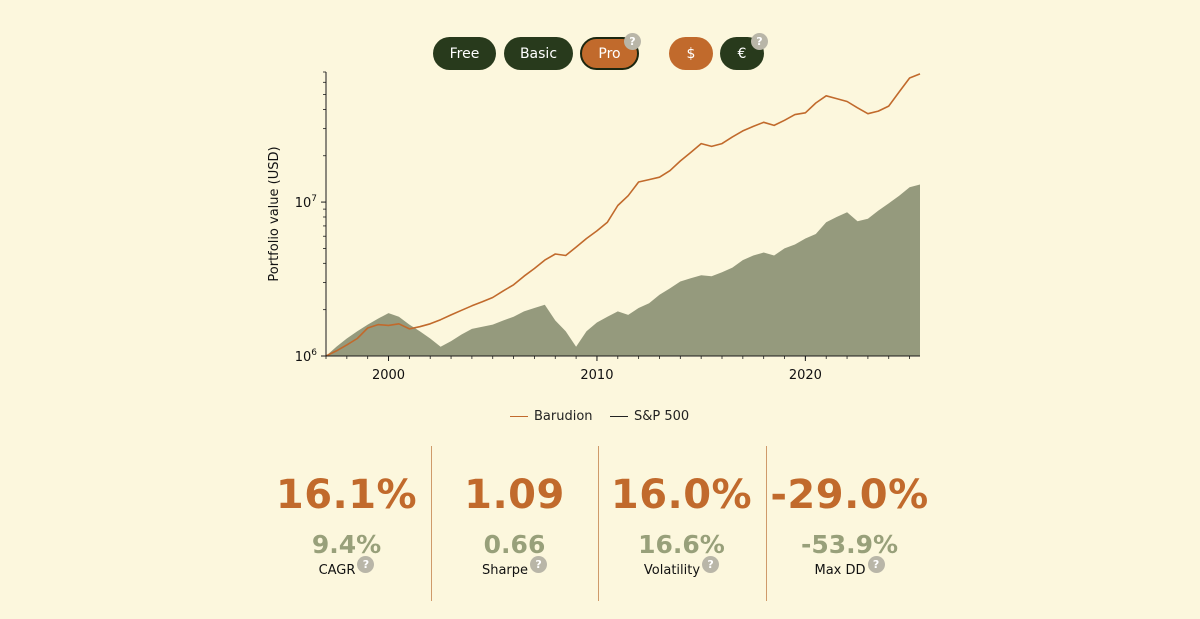 The height and width of the screenshot is (619, 1200). Describe the element at coordinates (672, 570) in the screenshot. I see `stat-volatility-label: Volatility` at that location.